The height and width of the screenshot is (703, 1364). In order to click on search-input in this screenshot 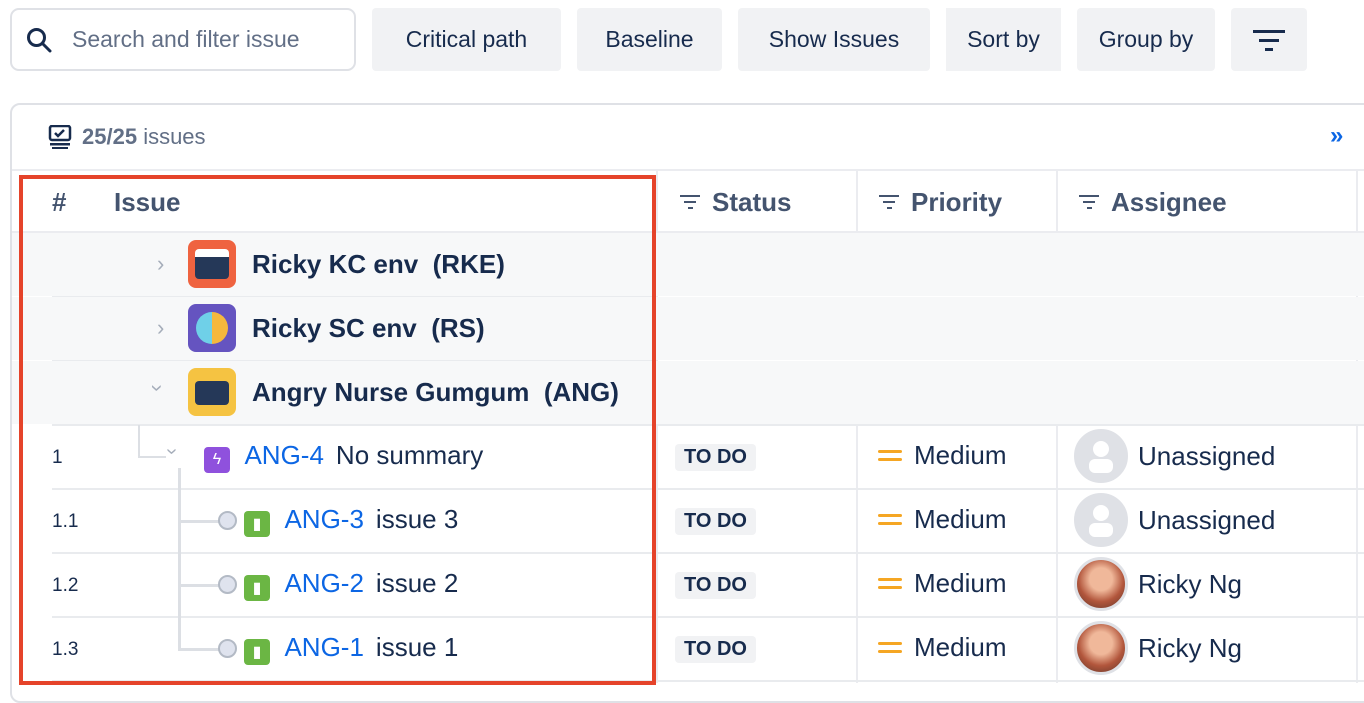, I will do `click(202, 39)`.